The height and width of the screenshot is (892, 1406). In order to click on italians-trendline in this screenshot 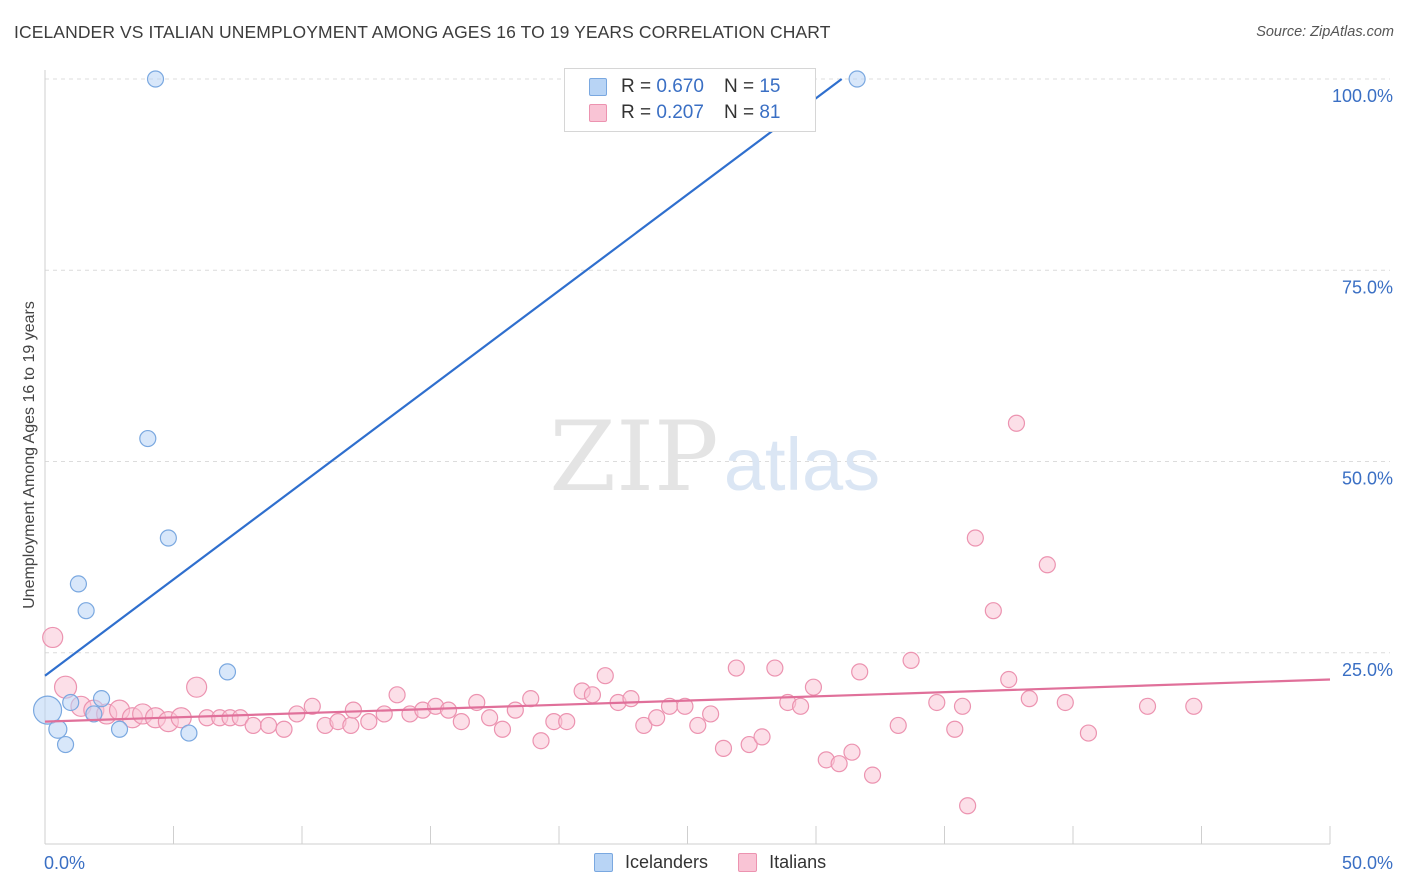, I will do `click(687, 700)`.